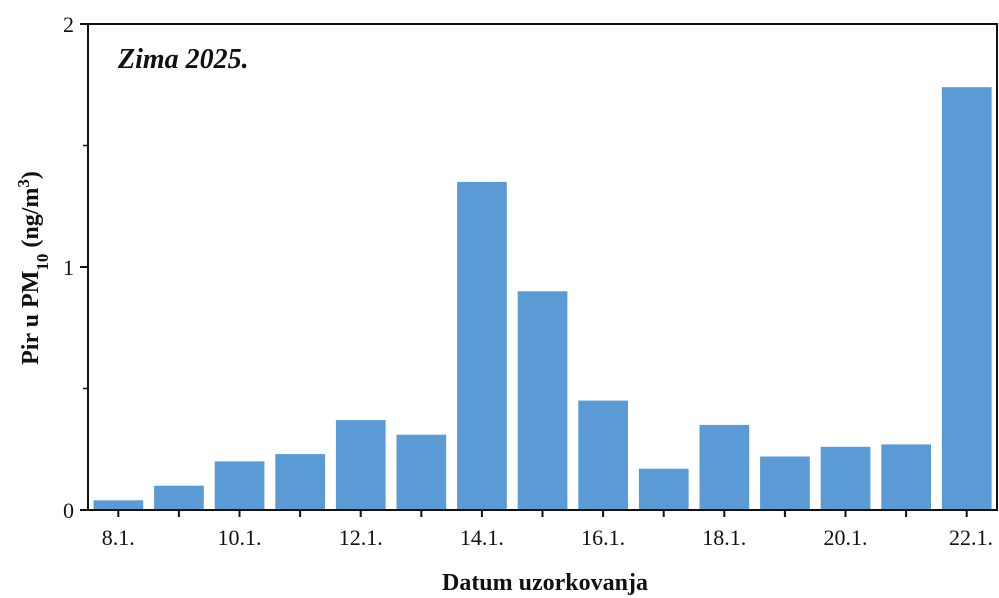 Image resolution: width=999 pixels, height=598 pixels. Describe the element at coordinates (603, 537) in the screenshot. I see `x-tick-label-8: 16.1.` at that location.